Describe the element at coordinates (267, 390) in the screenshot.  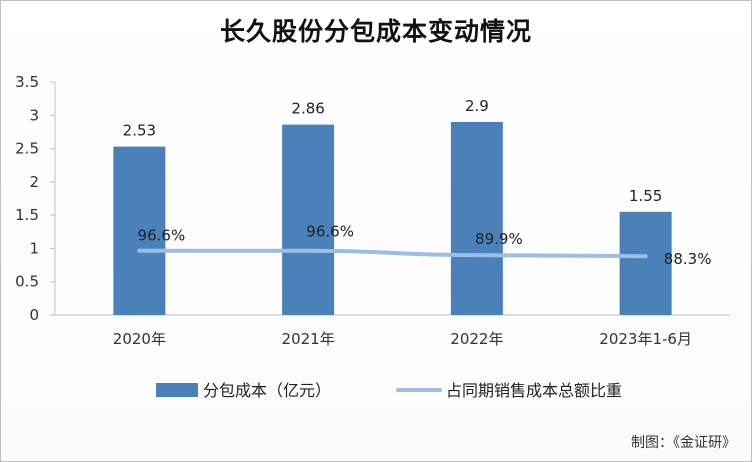
I see `legend-bar-label: 分包成本（亿元）` at that location.